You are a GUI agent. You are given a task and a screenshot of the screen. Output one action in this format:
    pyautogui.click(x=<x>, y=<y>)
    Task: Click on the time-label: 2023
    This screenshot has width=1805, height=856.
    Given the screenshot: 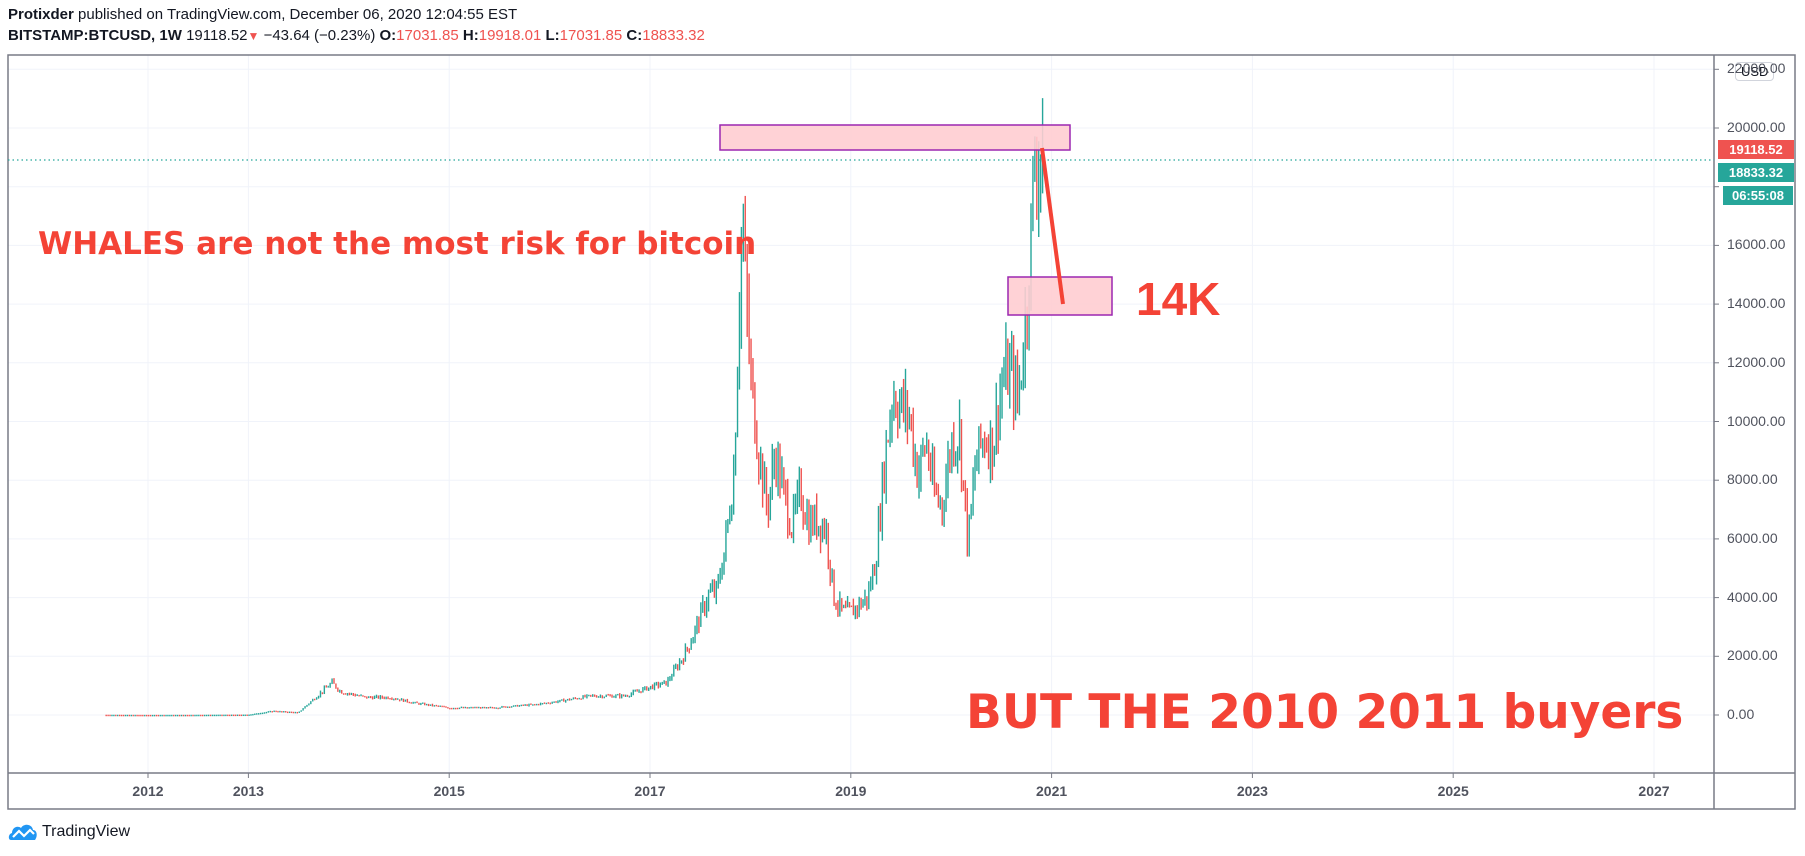 What is the action you would take?
    pyautogui.click(x=1252, y=791)
    